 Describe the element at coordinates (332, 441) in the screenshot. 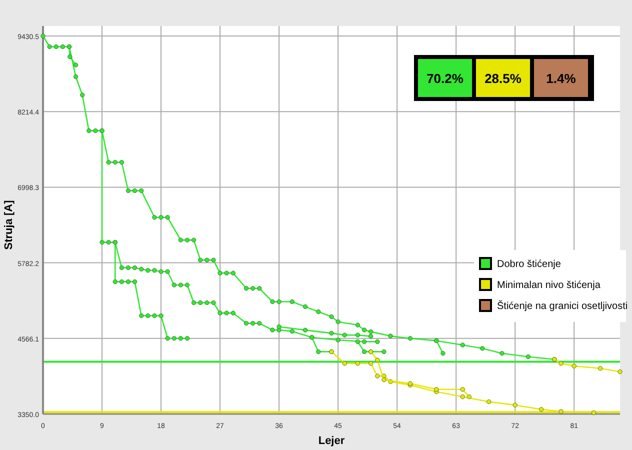

I see `x-axis-title: Lejer` at that location.